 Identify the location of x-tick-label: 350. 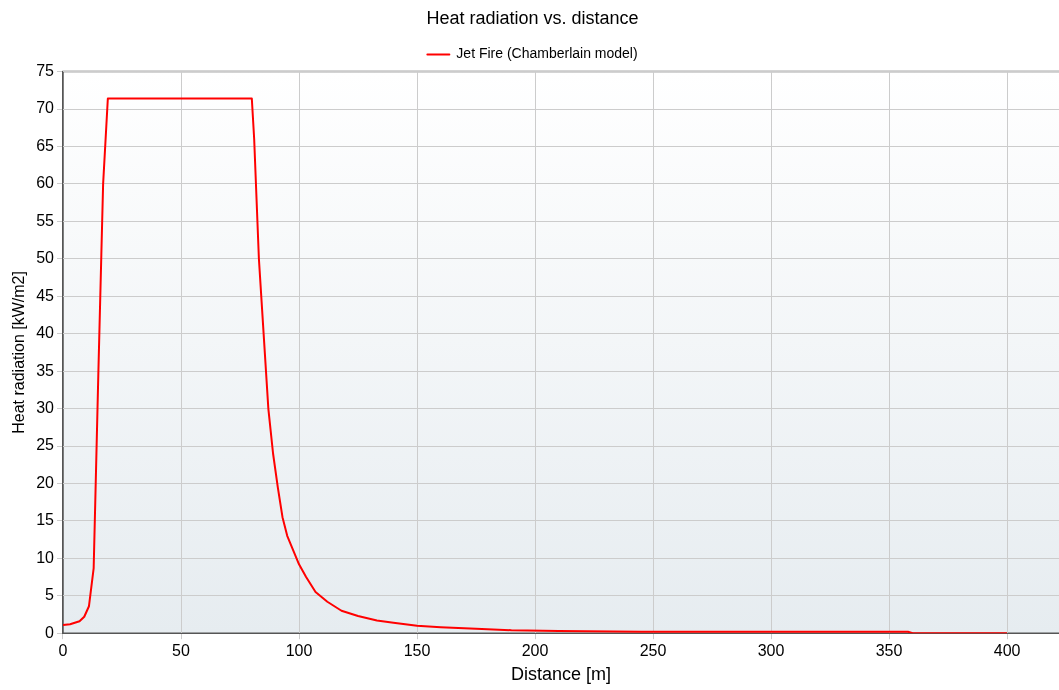
(889, 651).